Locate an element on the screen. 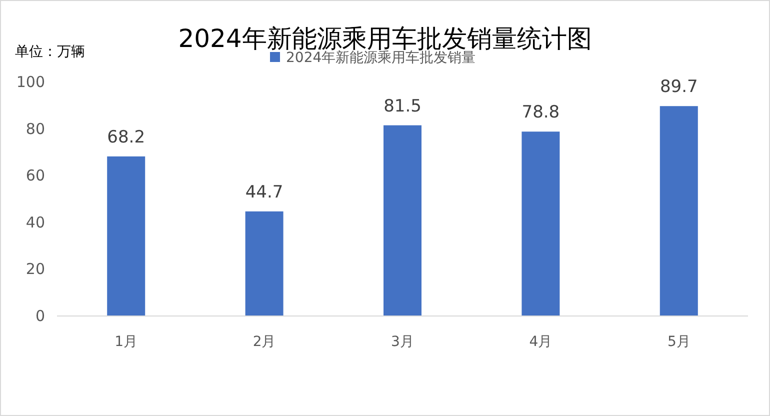 The image size is (770, 416). data-label: 81.5 is located at coordinates (403, 106).